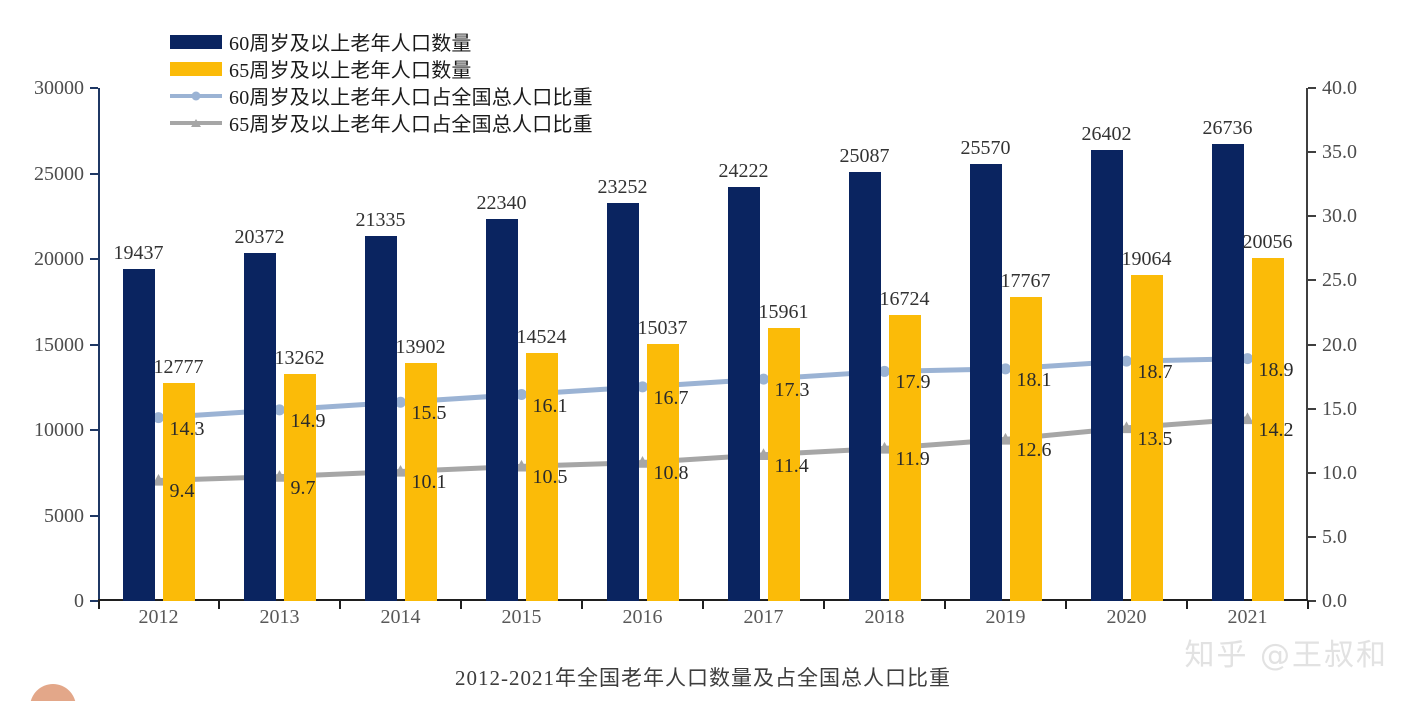 The width and height of the screenshot is (1406, 701). Describe the element at coordinates (622, 187) in the screenshot. I see `bar-value-label: 23252` at that location.